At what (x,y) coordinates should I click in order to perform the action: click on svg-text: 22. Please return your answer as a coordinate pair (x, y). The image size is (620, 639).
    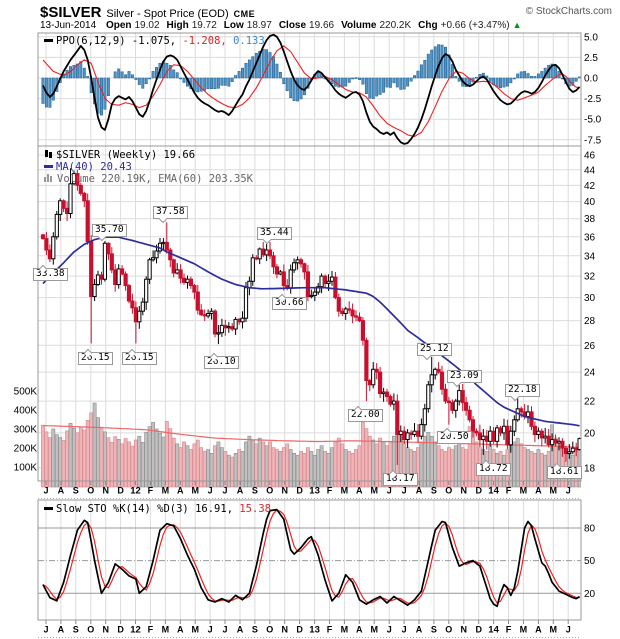
    Looking at the image, I should click on (590, 402).